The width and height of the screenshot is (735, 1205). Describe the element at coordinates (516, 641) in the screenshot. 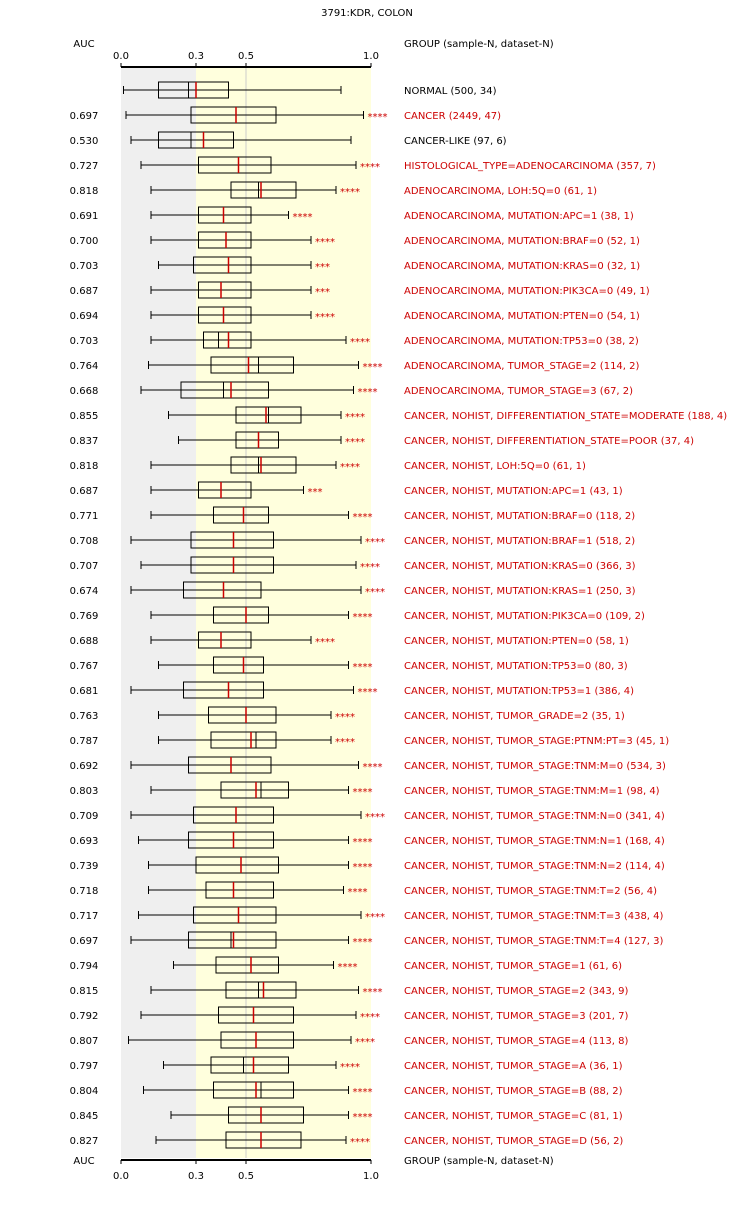

I see `group-label: CANCER, NOHIST, MUTATION:PTEN=0 (58, 1)` at that location.